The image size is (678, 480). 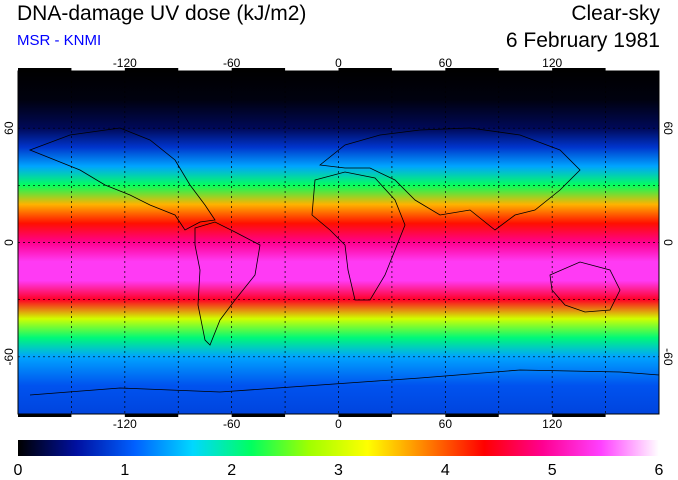 What do you see at coordinates (344, 382) in the screenshot?
I see `coastline-antarctica` at bounding box center [344, 382].